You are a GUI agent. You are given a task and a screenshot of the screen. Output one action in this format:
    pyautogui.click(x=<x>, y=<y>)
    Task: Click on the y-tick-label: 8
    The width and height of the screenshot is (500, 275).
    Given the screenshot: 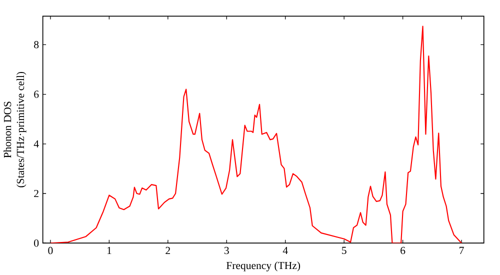 What is the action you would take?
    pyautogui.click(x=36, y=44)
    